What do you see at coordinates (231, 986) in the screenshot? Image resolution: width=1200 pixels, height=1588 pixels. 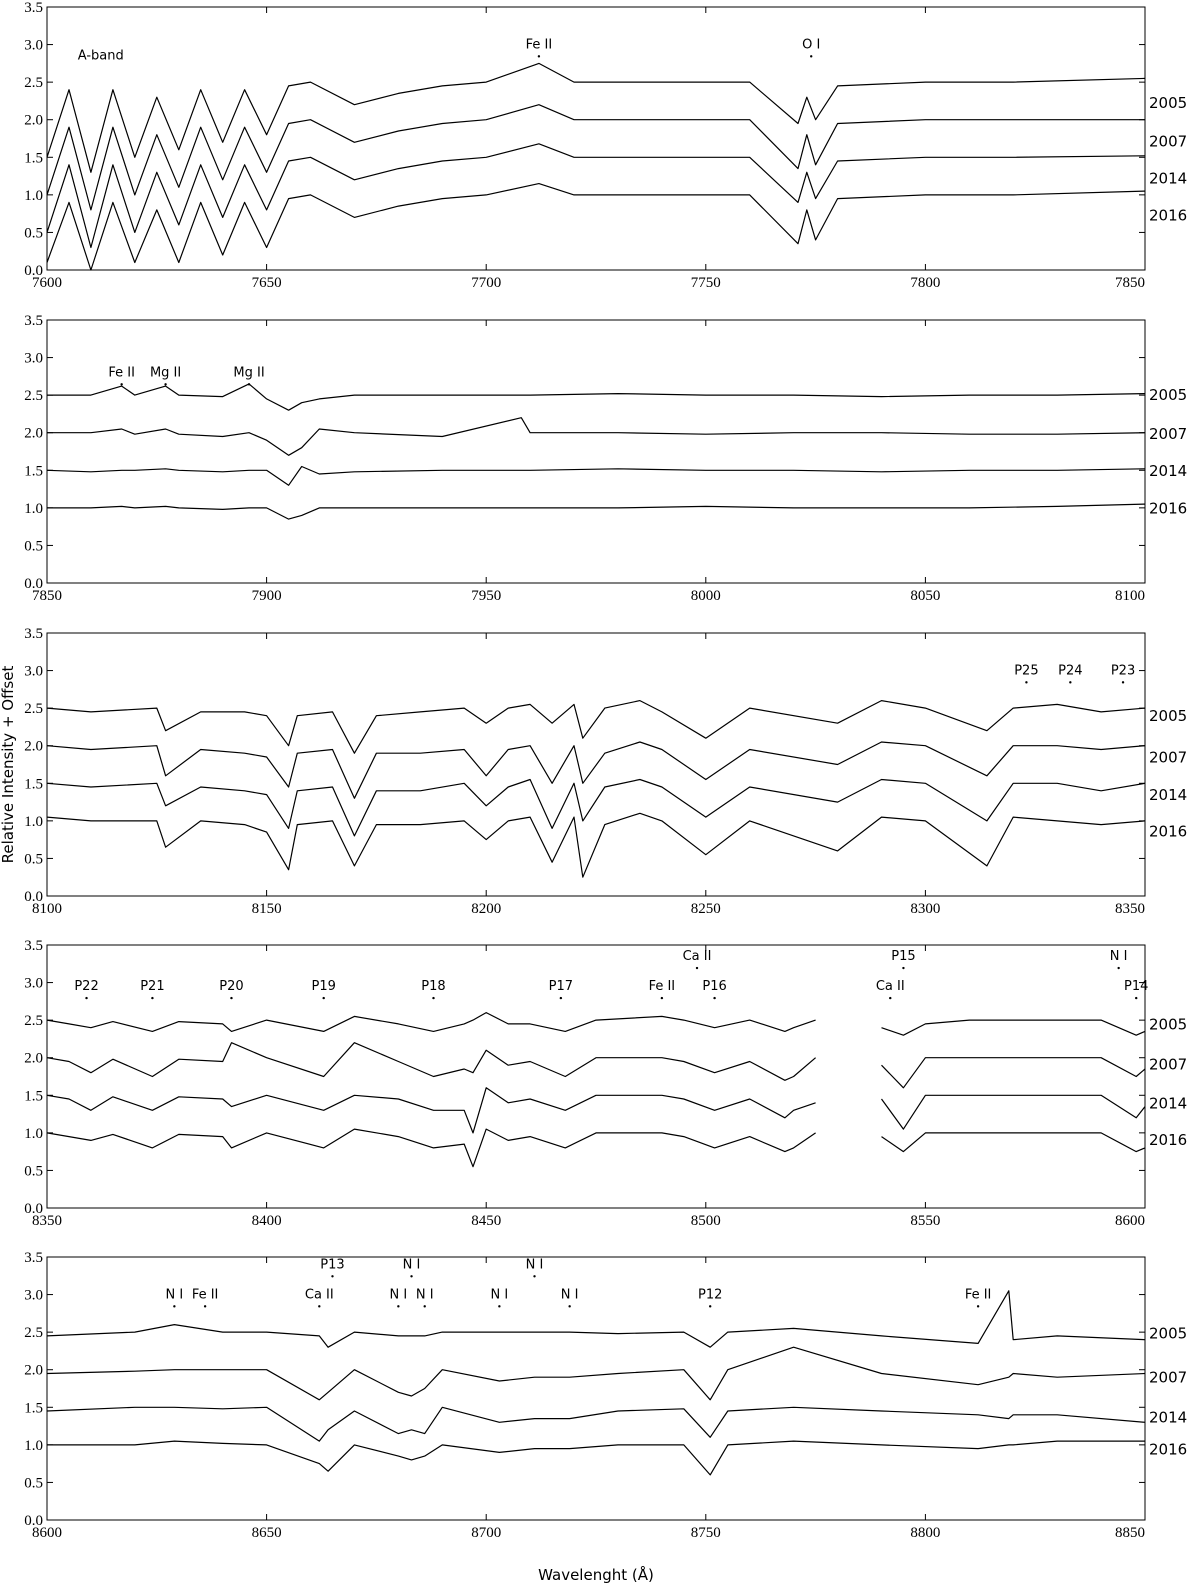 I see `line-annotation: P20` at bounding box center [231, 986].